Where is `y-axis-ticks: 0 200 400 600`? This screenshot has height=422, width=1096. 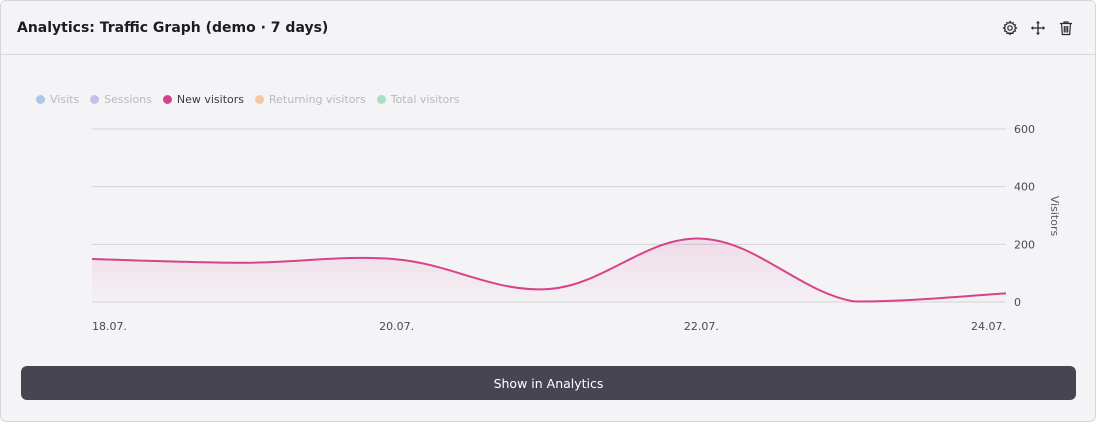
y-axis-ticks: 0 200 400 600 is located at coordinates (1024, 216).